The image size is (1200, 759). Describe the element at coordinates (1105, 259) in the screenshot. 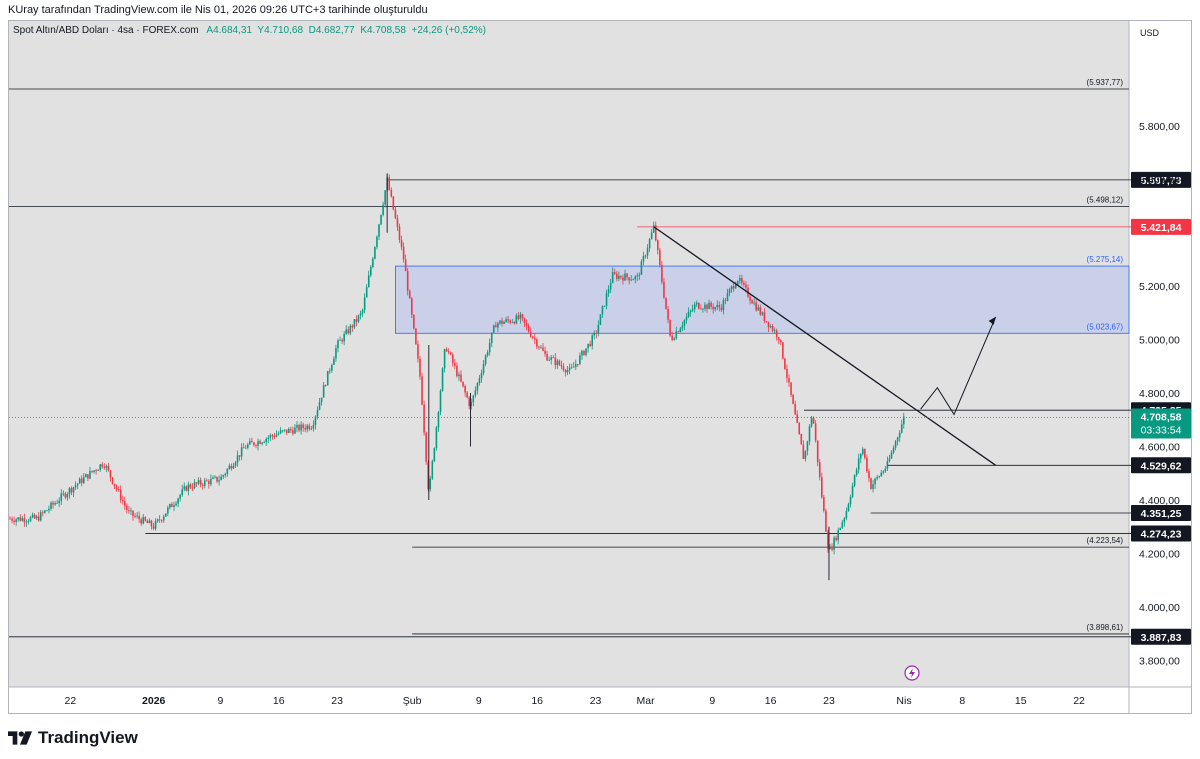

I see `zone-top-label: (5.275,14)` at that location.